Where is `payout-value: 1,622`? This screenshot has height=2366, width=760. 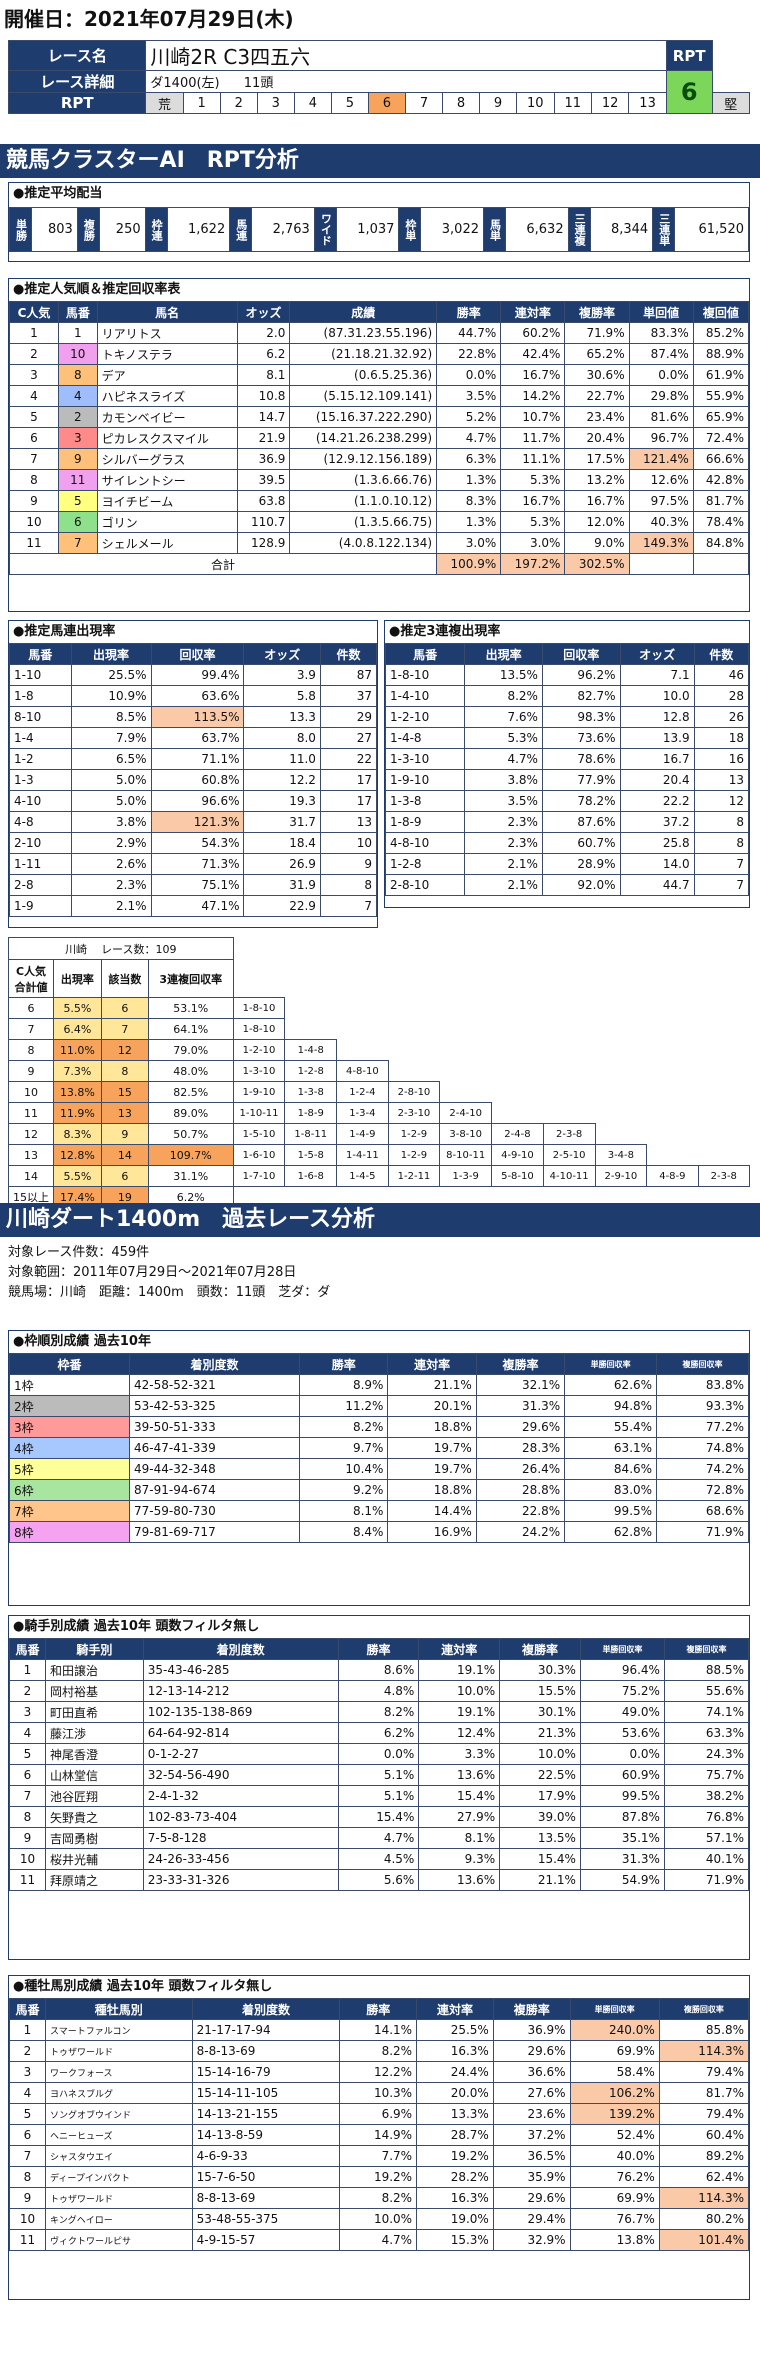
payout-value: 1,622 is located at coordinates (198, 229).